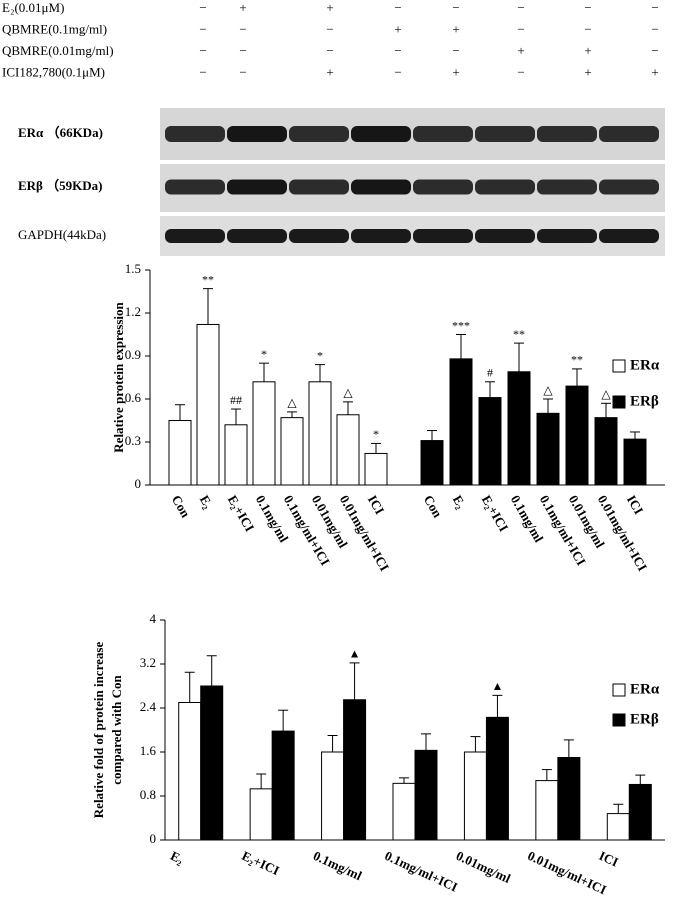  I want to click on y-tick-label: 1.5, so click(133, 268).